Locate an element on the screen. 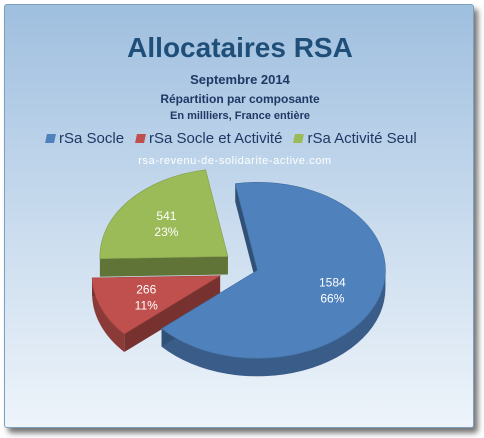 The height and width of the screenshot is (438, 484). chart-subtitle-breakdown: Répartition par composante is located at coordinates (240, 99).